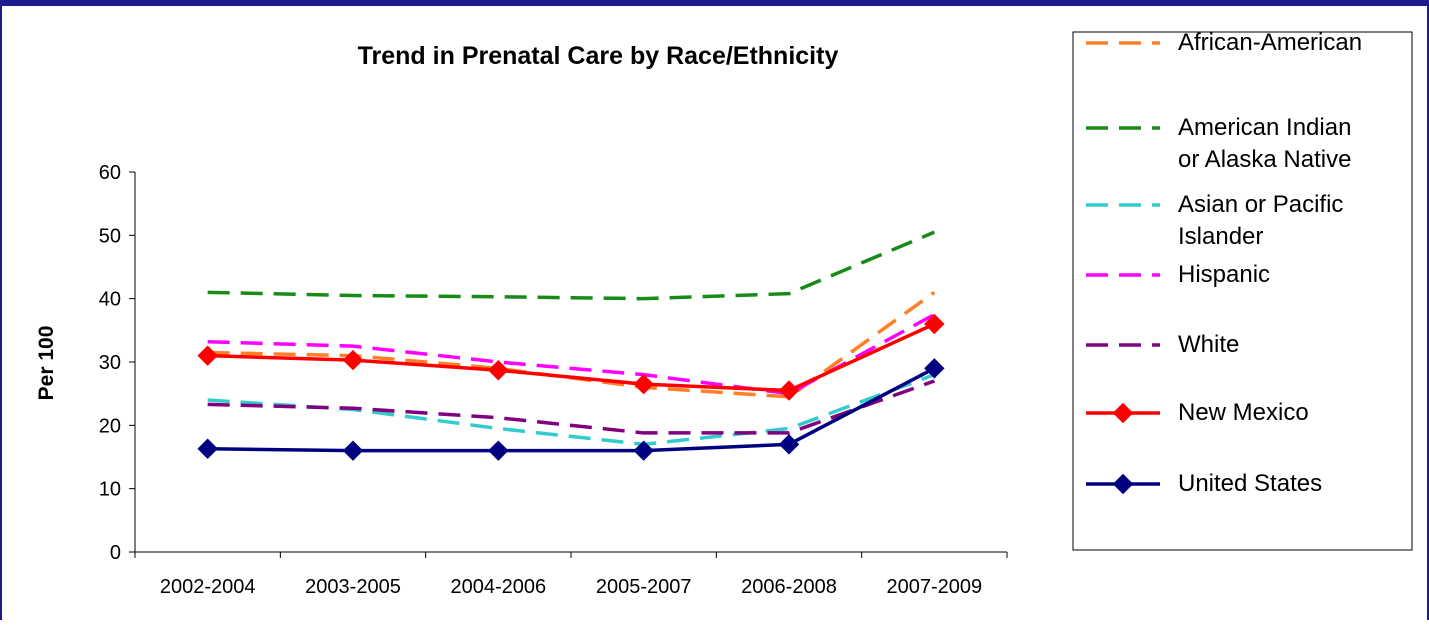  What do you see at coordinates (935, 587) in the screenshot?
I see `x-tick-label: 2007-2009` at bounding box center [935, 587].